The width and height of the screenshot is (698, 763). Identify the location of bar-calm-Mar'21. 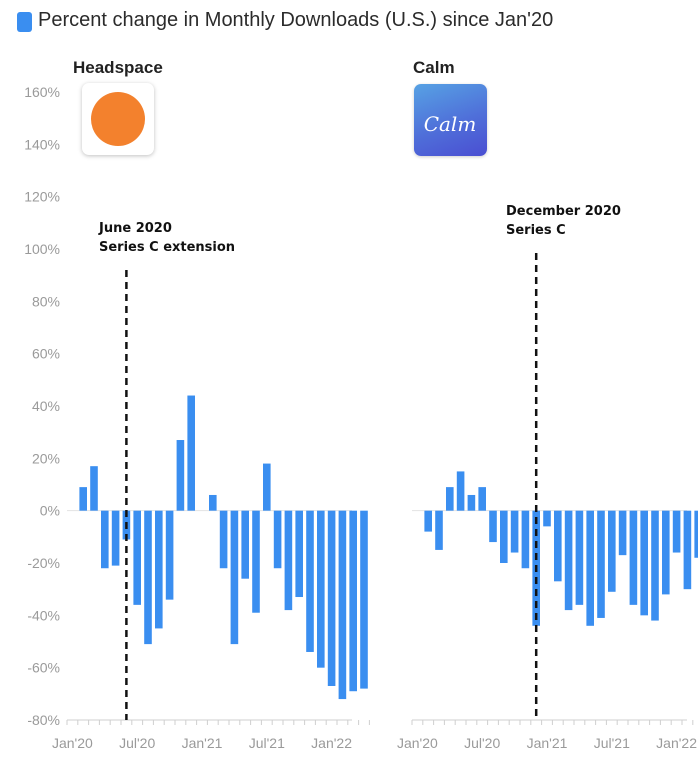
(568, 560).